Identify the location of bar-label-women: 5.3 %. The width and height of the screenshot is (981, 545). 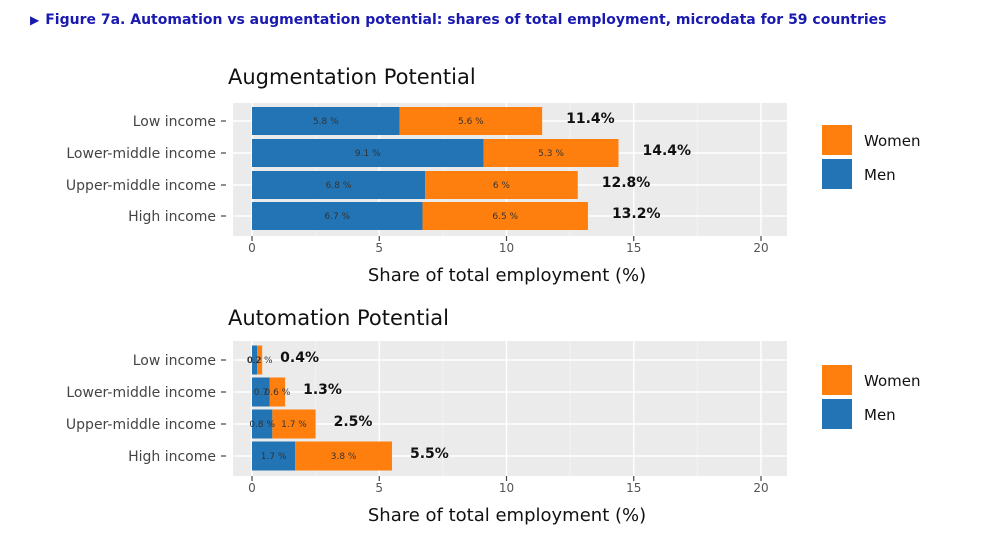
(551, 154).